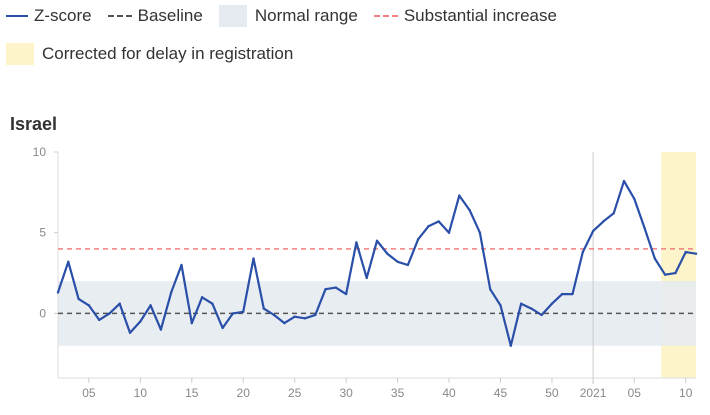 Image resolution: width=710 pixels, height=415 pixels. What do you see at coordinates (119, 16) in the screenshot?
I see `baseline-dash-swatch` at bounding box center [119, 16].